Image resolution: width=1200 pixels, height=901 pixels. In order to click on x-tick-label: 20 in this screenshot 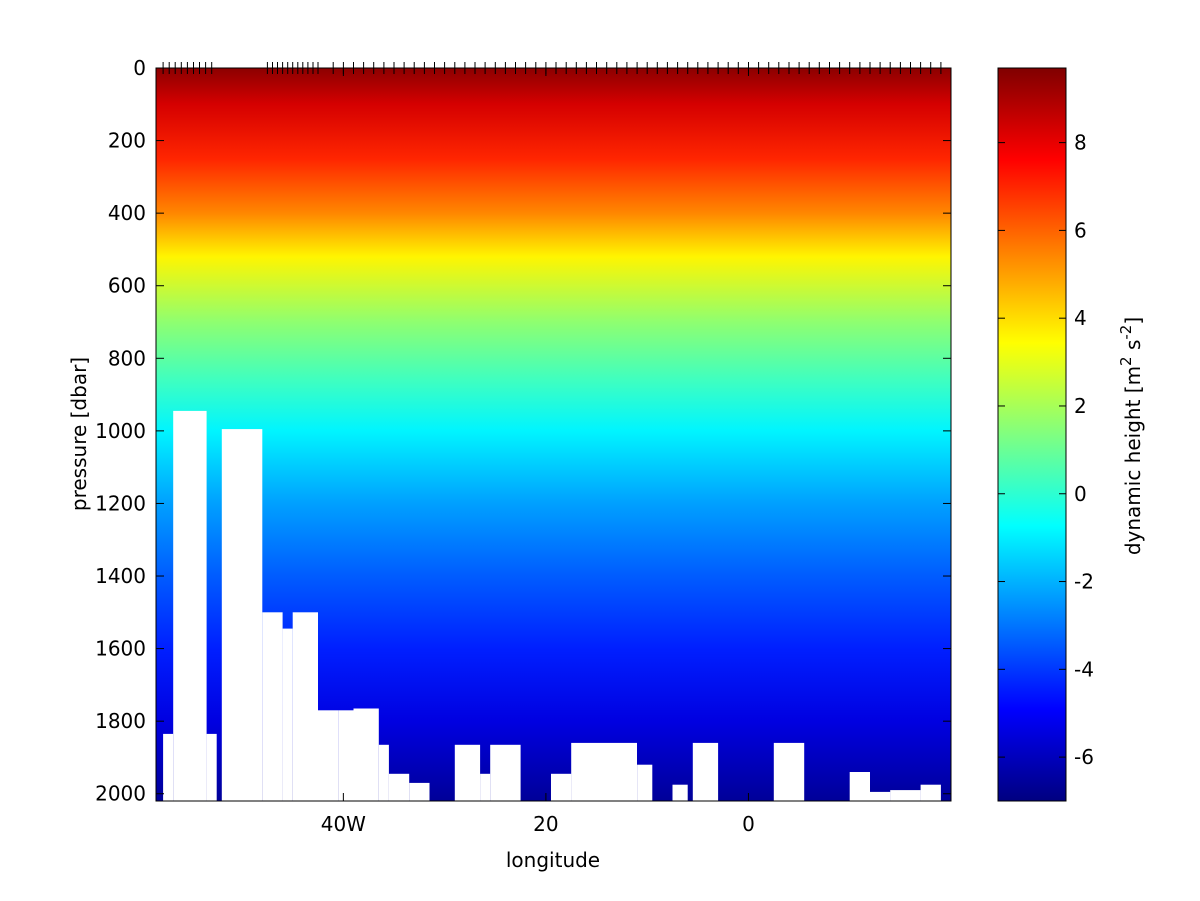, I will do `click(545, 824)`.